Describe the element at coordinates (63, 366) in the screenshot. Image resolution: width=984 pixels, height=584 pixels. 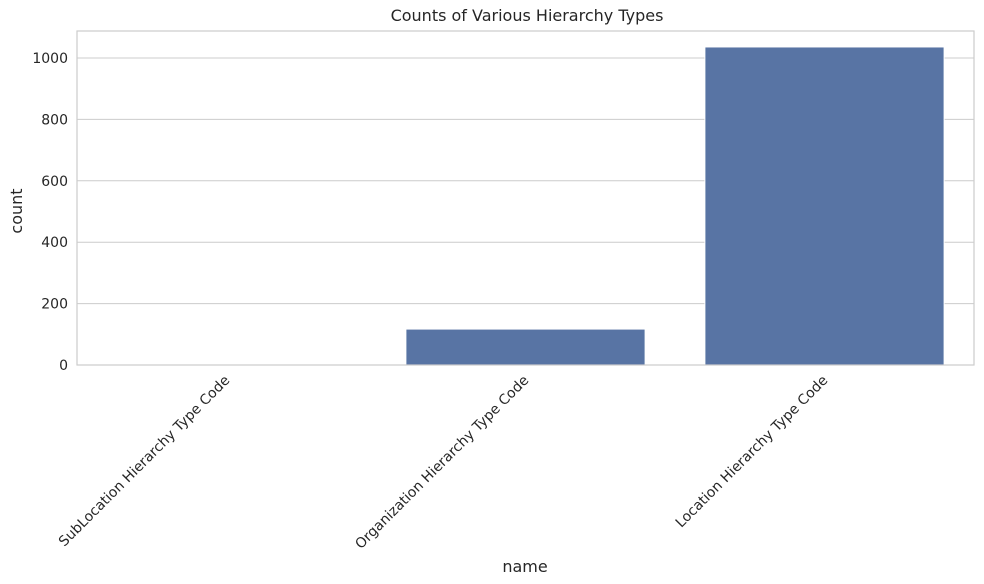
I see `y-tick-label: 0` at that location.